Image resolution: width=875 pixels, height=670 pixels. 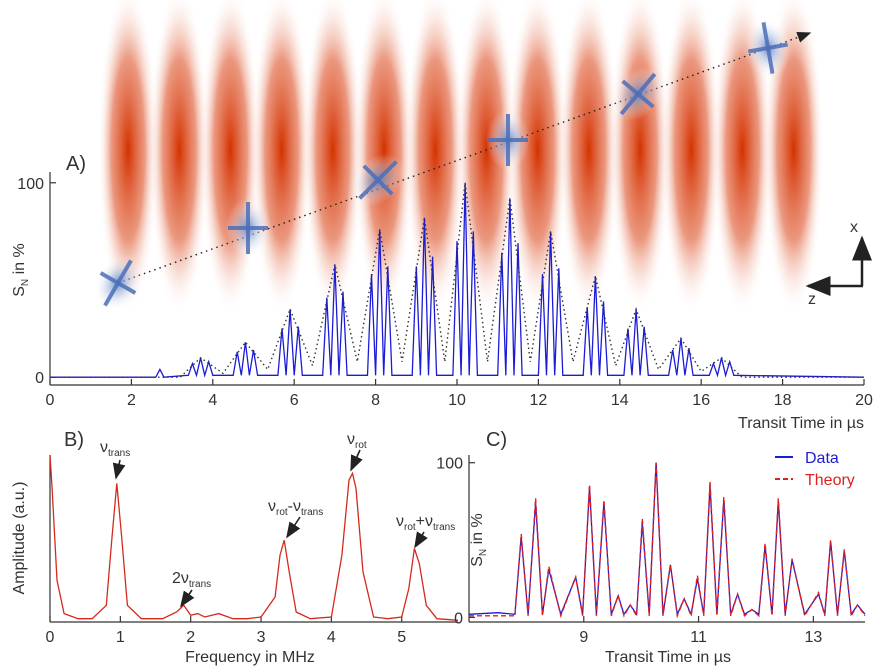 What do you see at coordinates (375, 400) in the screenshot?
I see `x-tick-label: 8` at bounding box center [375, 400].